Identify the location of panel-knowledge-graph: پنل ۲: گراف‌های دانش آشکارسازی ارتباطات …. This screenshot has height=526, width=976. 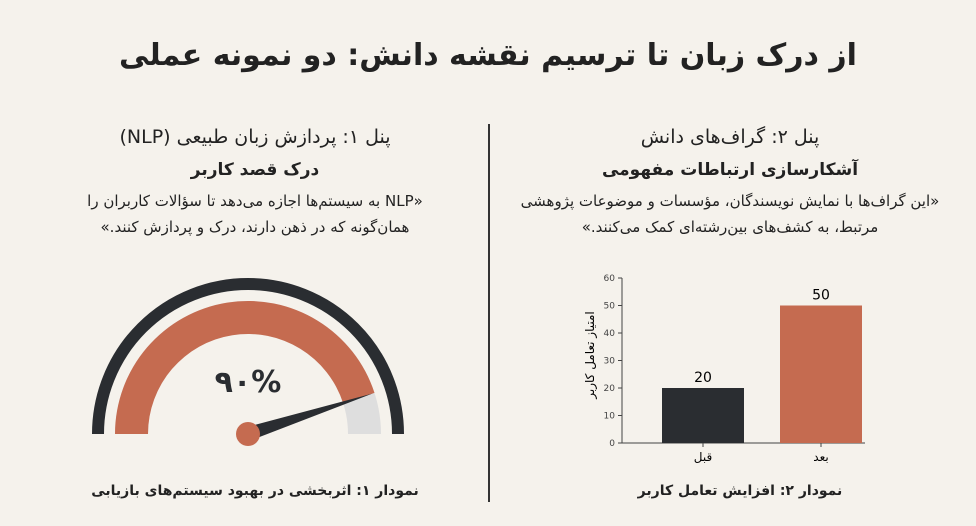
(730, 183).